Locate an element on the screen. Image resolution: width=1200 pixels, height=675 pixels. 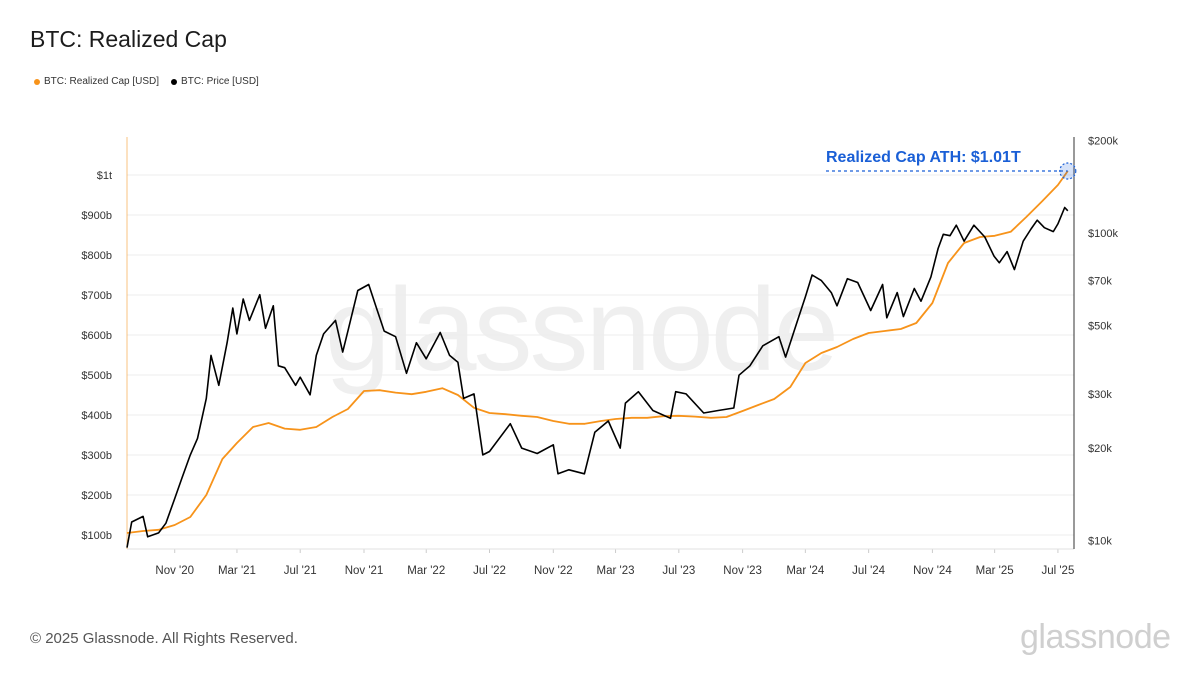
watermark: glassnode is located at coordinates (582, 330).